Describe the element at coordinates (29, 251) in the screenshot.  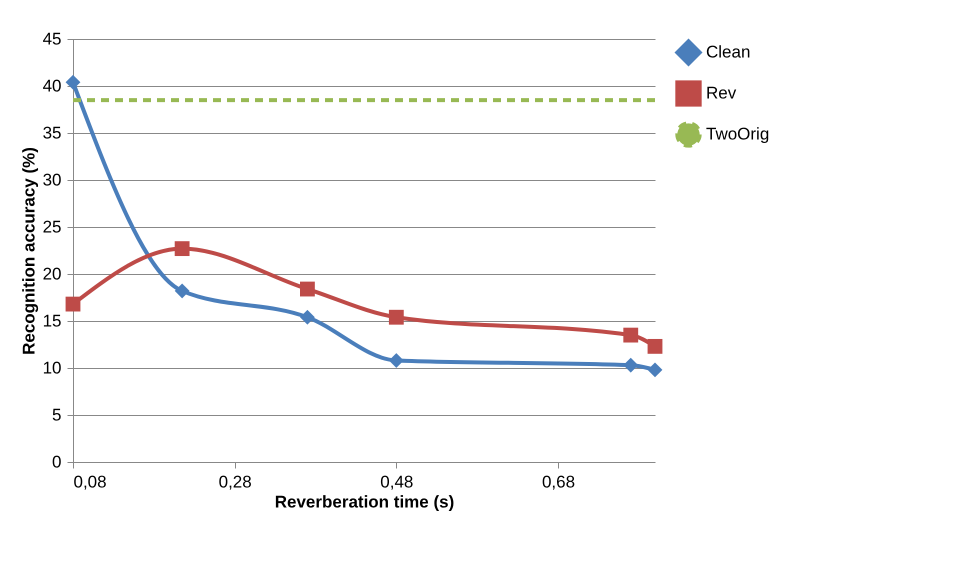
I see `y-axis-title: Recognition accuracy (%)` at that location.